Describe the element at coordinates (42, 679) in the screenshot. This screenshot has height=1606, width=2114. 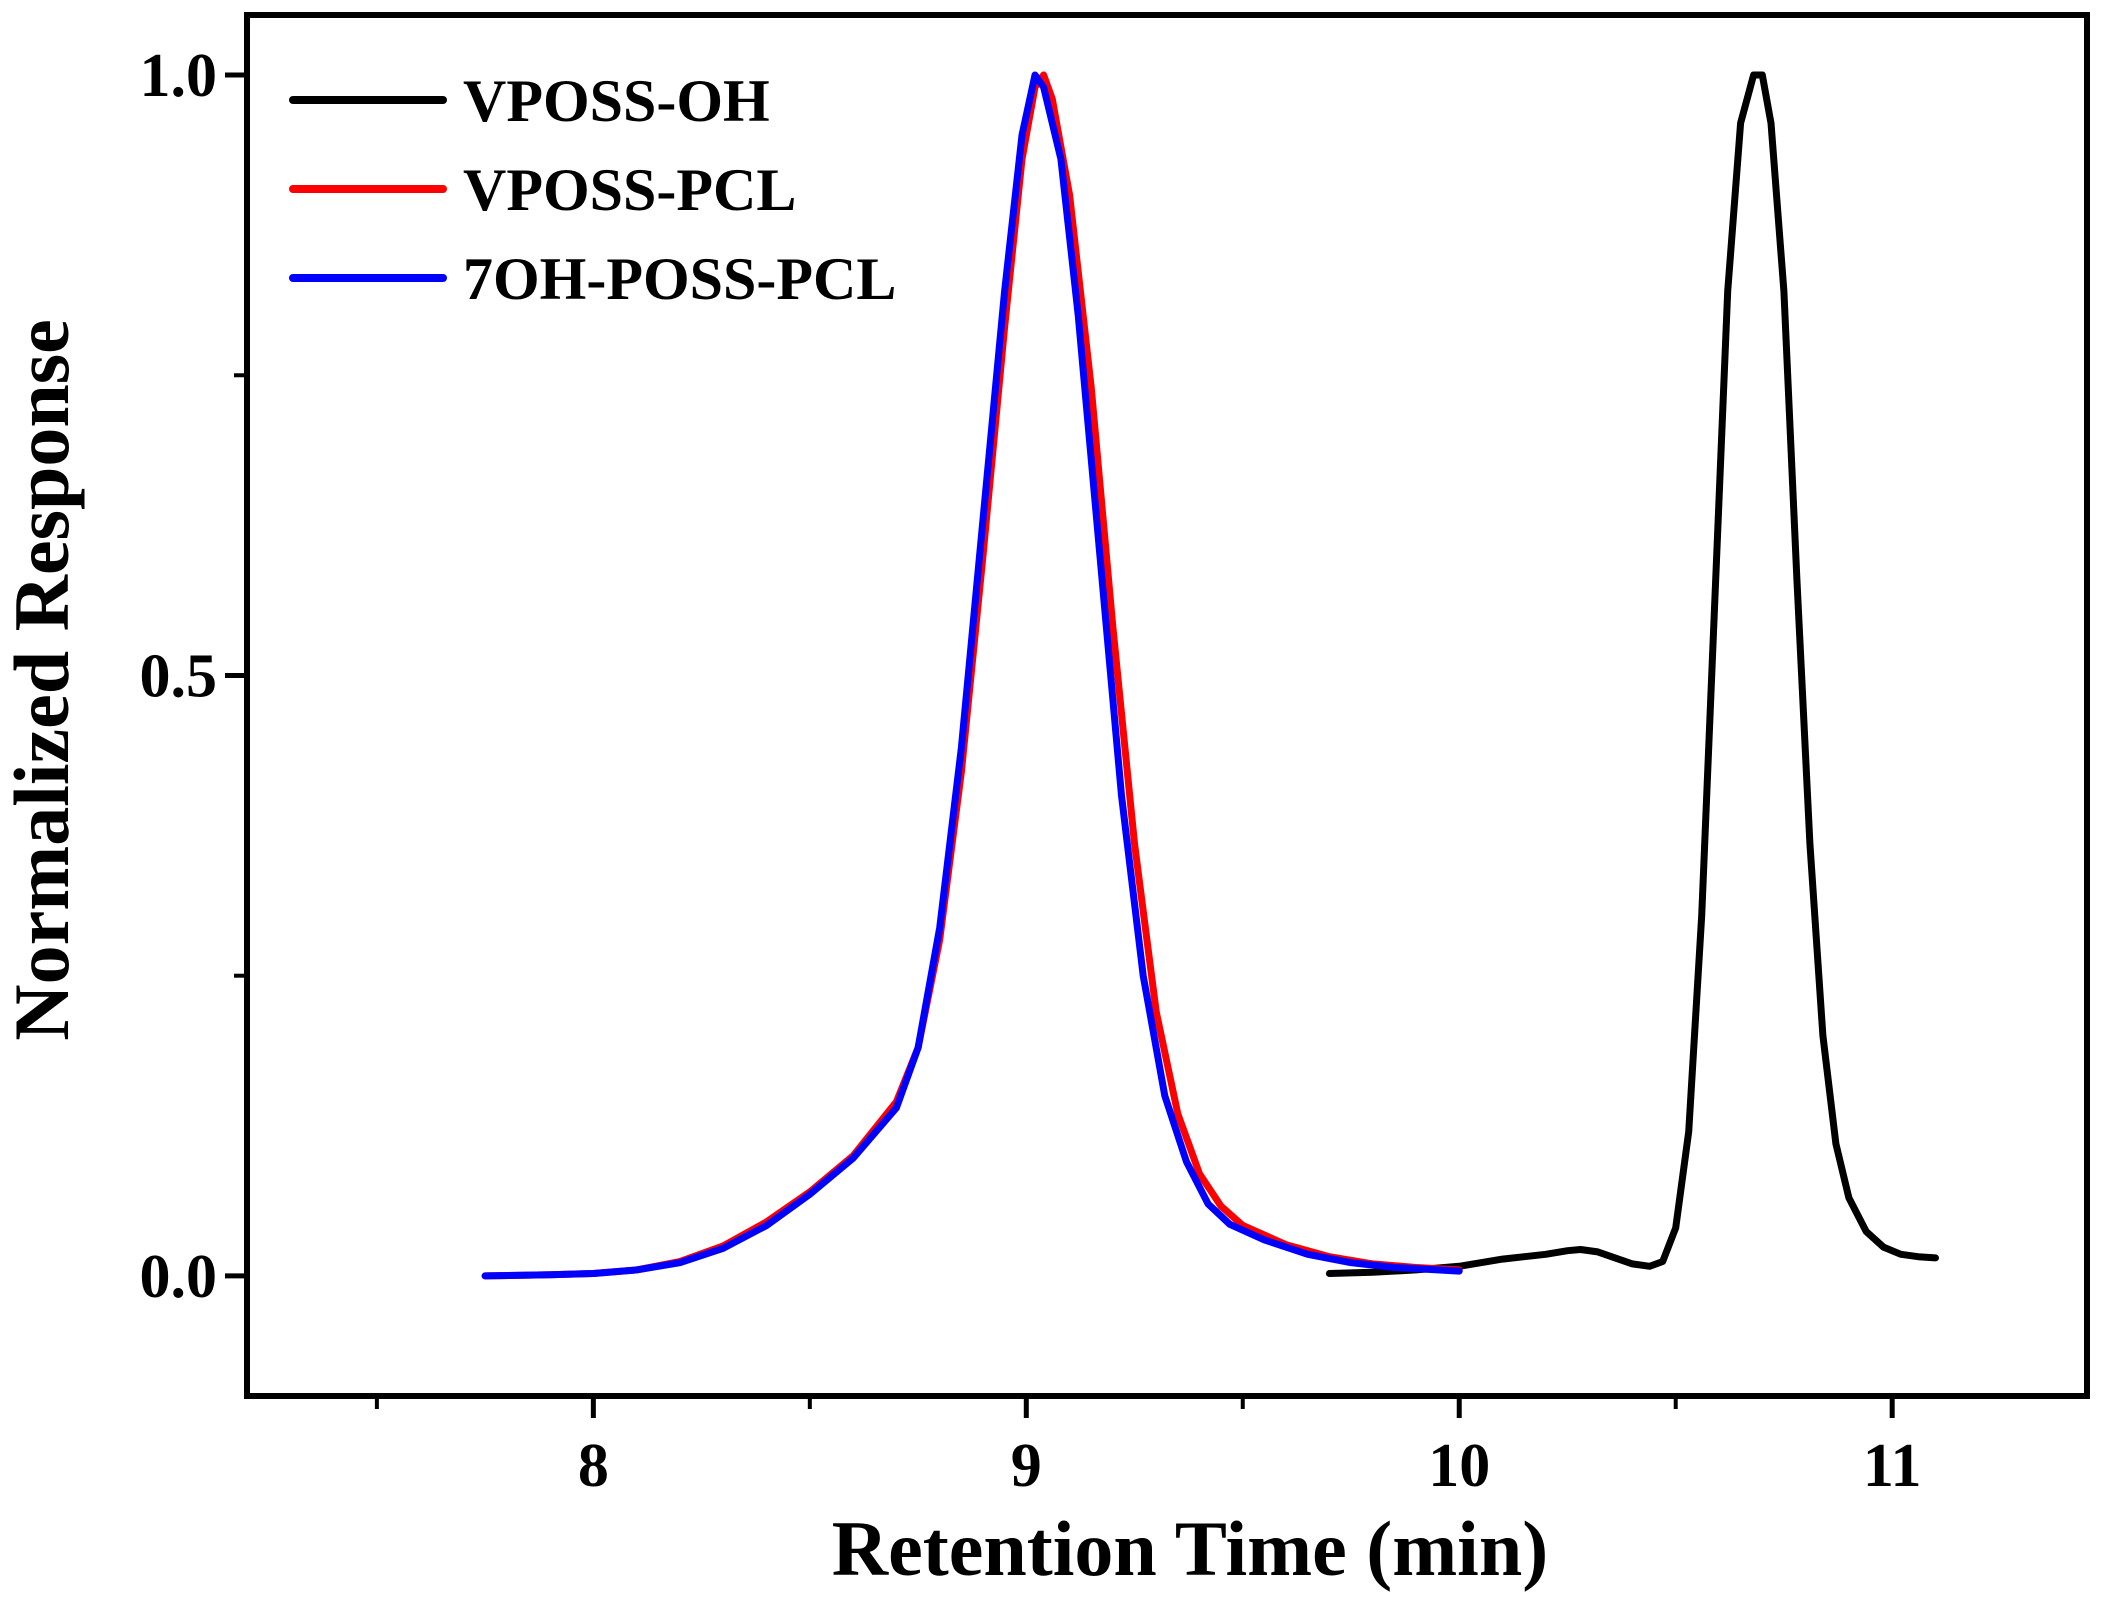
I see `y-axis-title: Normalized Response` at that location.